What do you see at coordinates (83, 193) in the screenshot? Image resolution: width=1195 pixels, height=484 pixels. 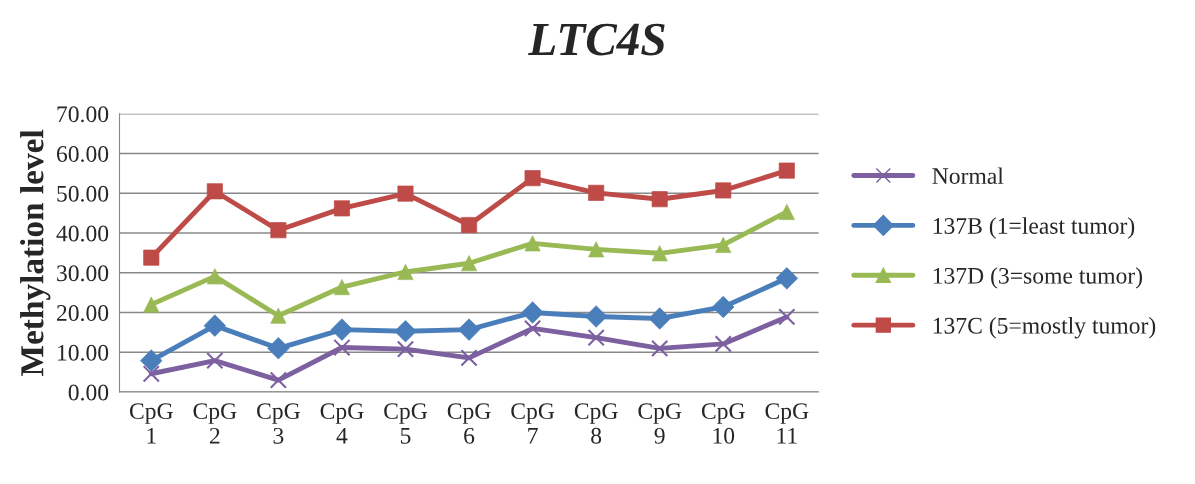 I see `y-tick-label: 50.00` at bounding box center [83, 193].